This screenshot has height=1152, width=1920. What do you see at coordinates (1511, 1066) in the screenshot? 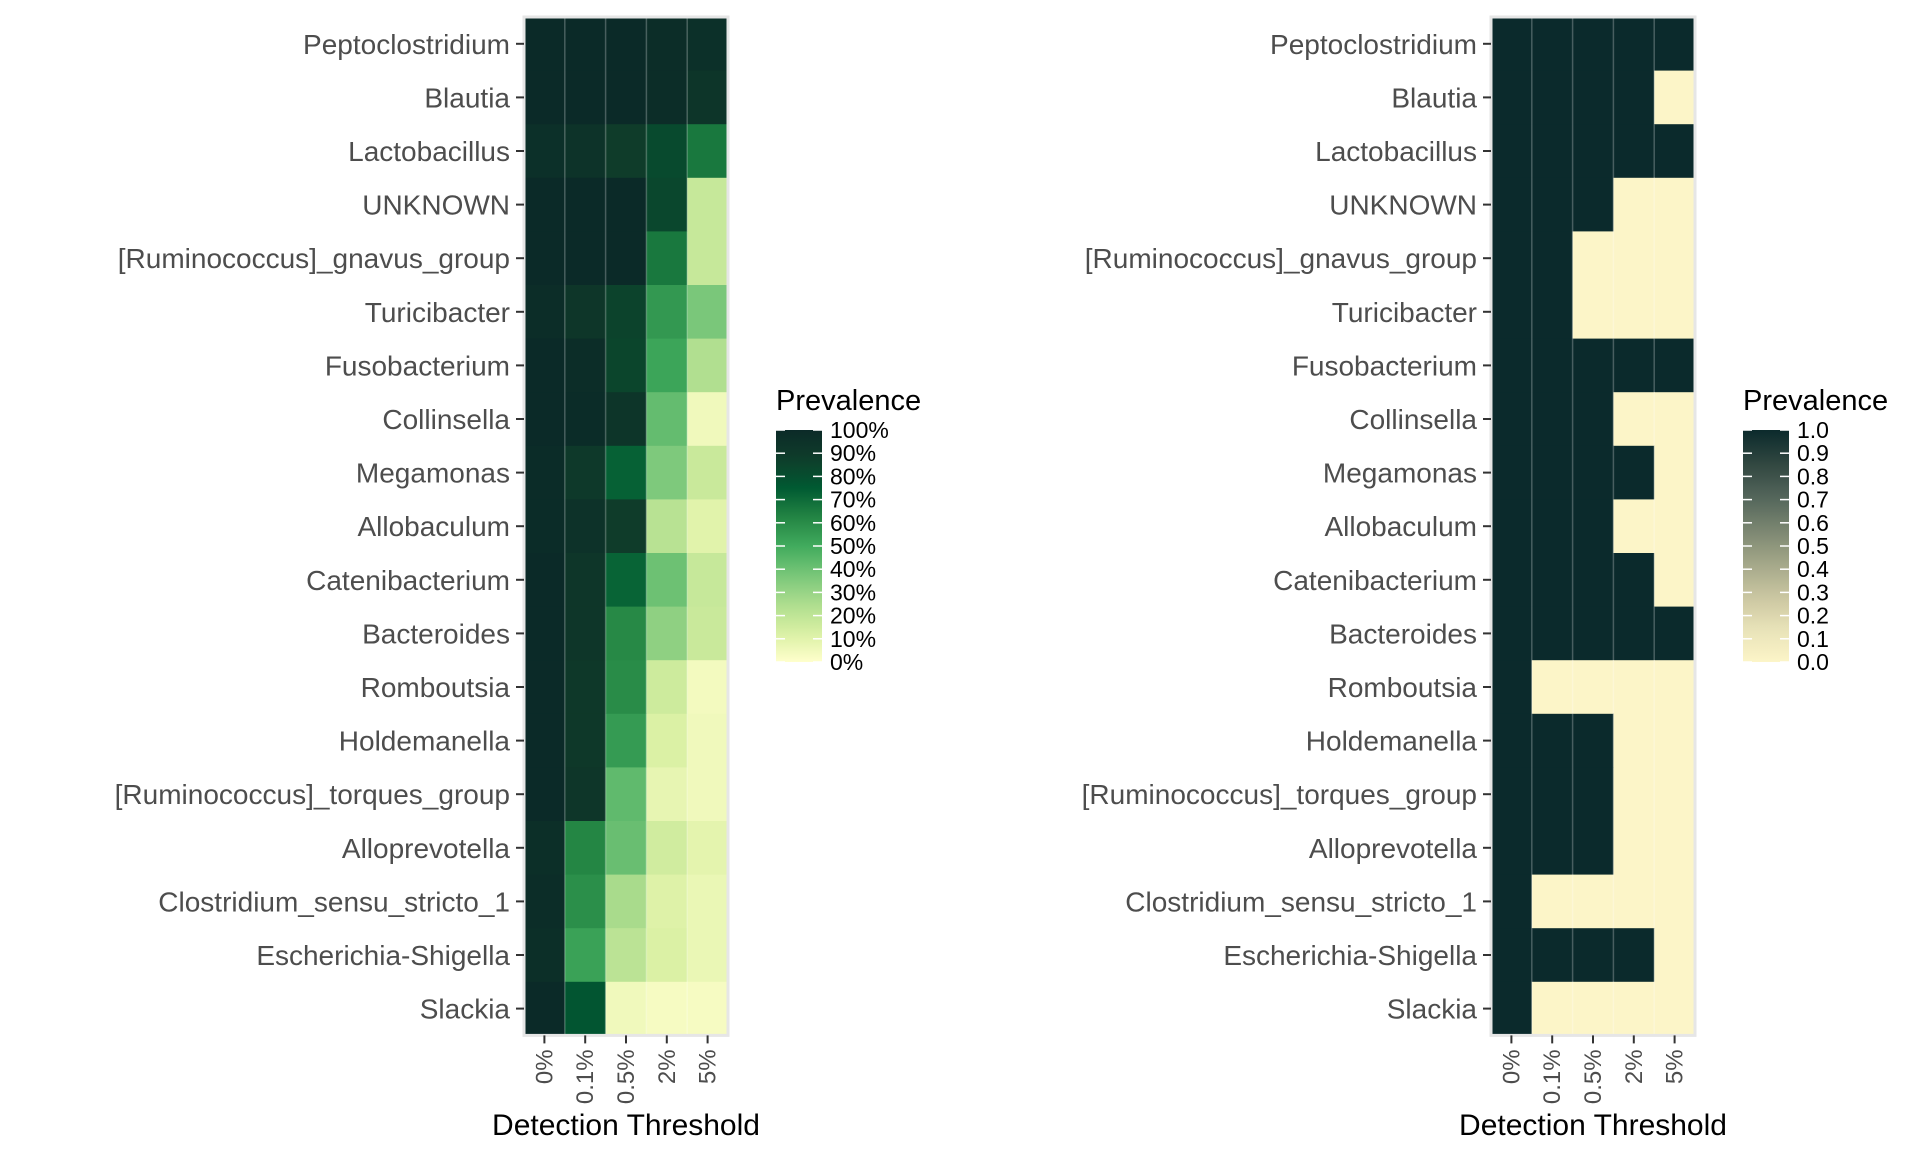
I see `x-tick-label: 0%` at bounding box center [1511, 1066].